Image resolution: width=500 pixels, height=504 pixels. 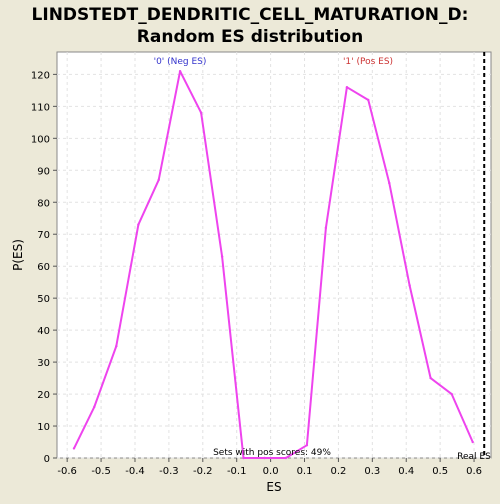 What do you see at coordinates (271, 471) in the screenshot?
I see `x-tick-label: 0.0` at bounding box center [271, 471].